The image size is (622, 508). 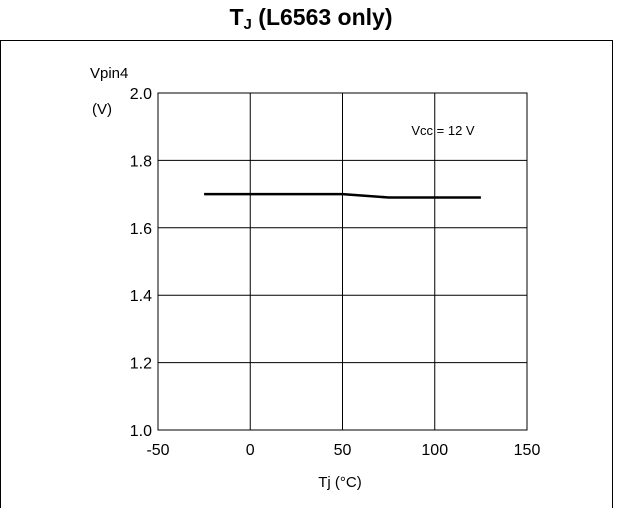 What do you see at coordinates (250, 450) in the screenshot?
I see `x-tick-label: 0` at bounding box center [250, 450].